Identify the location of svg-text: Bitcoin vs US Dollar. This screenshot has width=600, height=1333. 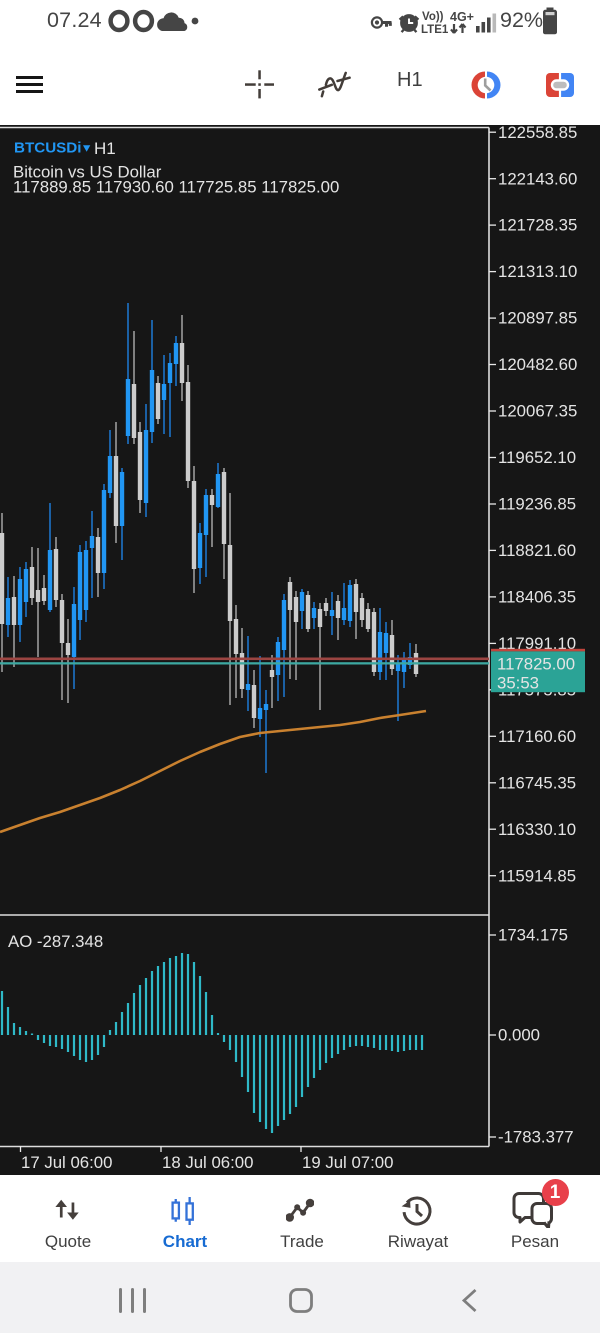
(87, 172).